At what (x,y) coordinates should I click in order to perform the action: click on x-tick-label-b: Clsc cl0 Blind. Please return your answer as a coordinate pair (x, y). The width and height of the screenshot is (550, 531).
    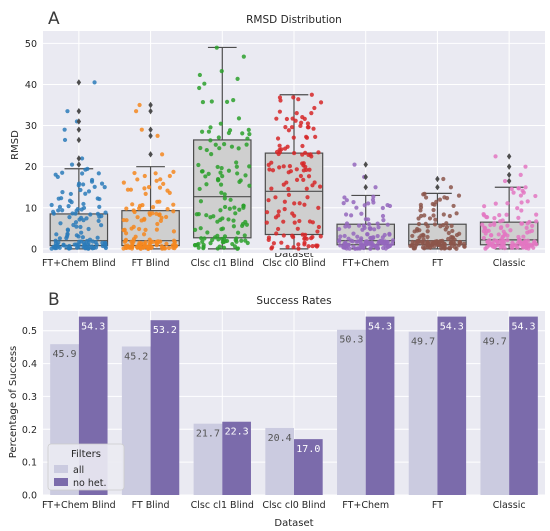
    Looking at the image, I should click on (293, 505).